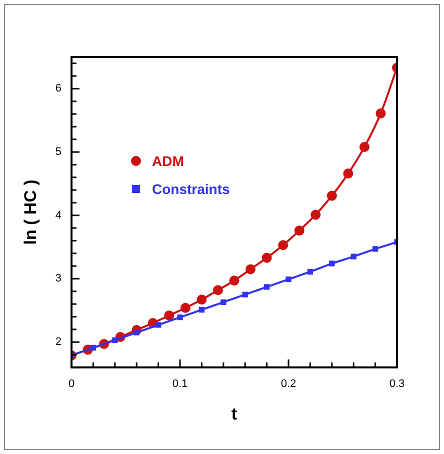 This screenshot has width=444, height=454. What do you see at coordinates (234, 414) in the screenshot?
I see `x-axis-title: t` at bounding box center [234, 414].